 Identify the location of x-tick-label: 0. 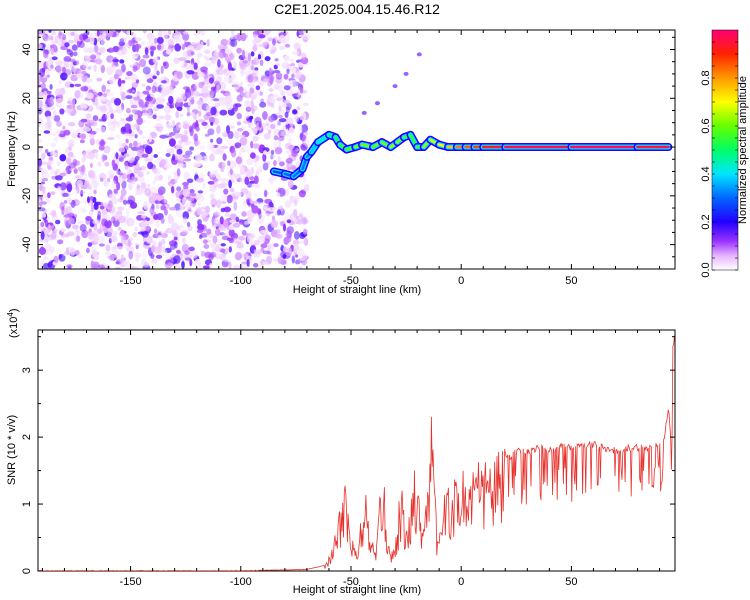
(461, 582).